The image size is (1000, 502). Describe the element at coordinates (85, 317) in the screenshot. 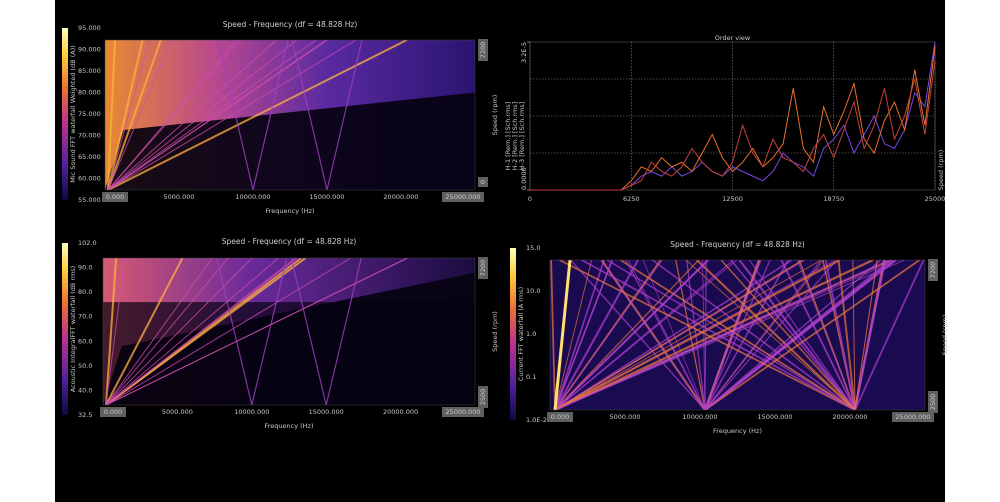

I see `colorbar-tick: 70.0` at that location.